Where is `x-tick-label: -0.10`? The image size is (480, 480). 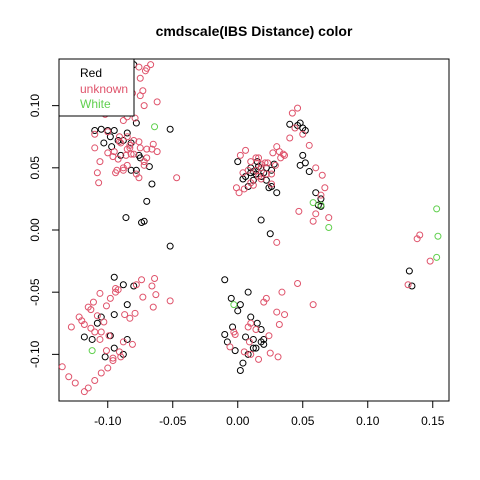 x-tick-label: -0.10 is located at coordinates (108, 421).